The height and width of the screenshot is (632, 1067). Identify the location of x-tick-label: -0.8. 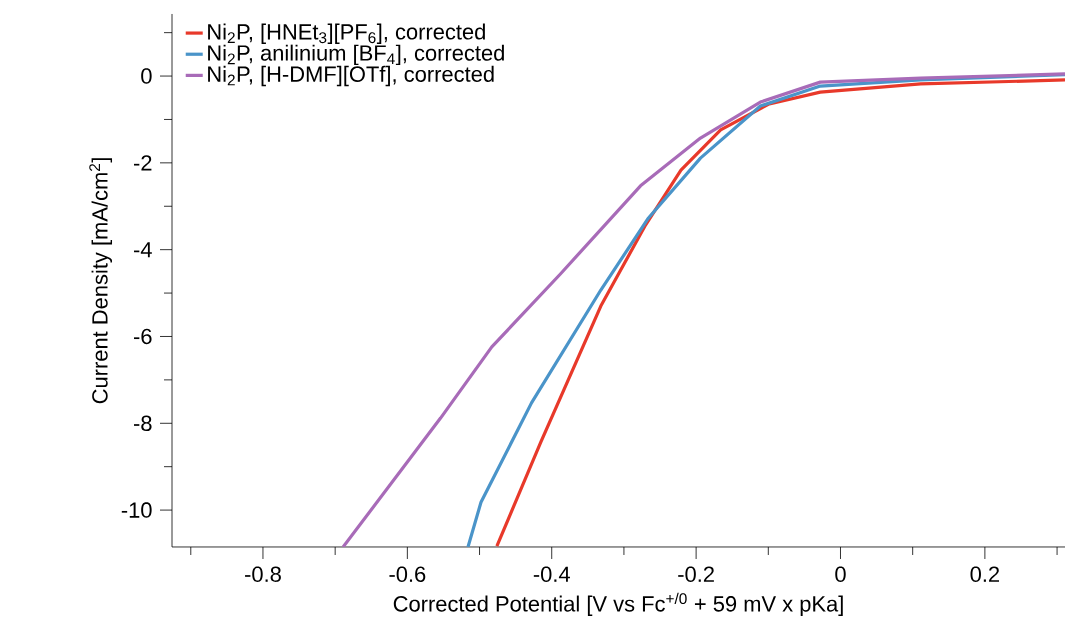
(263, 574).